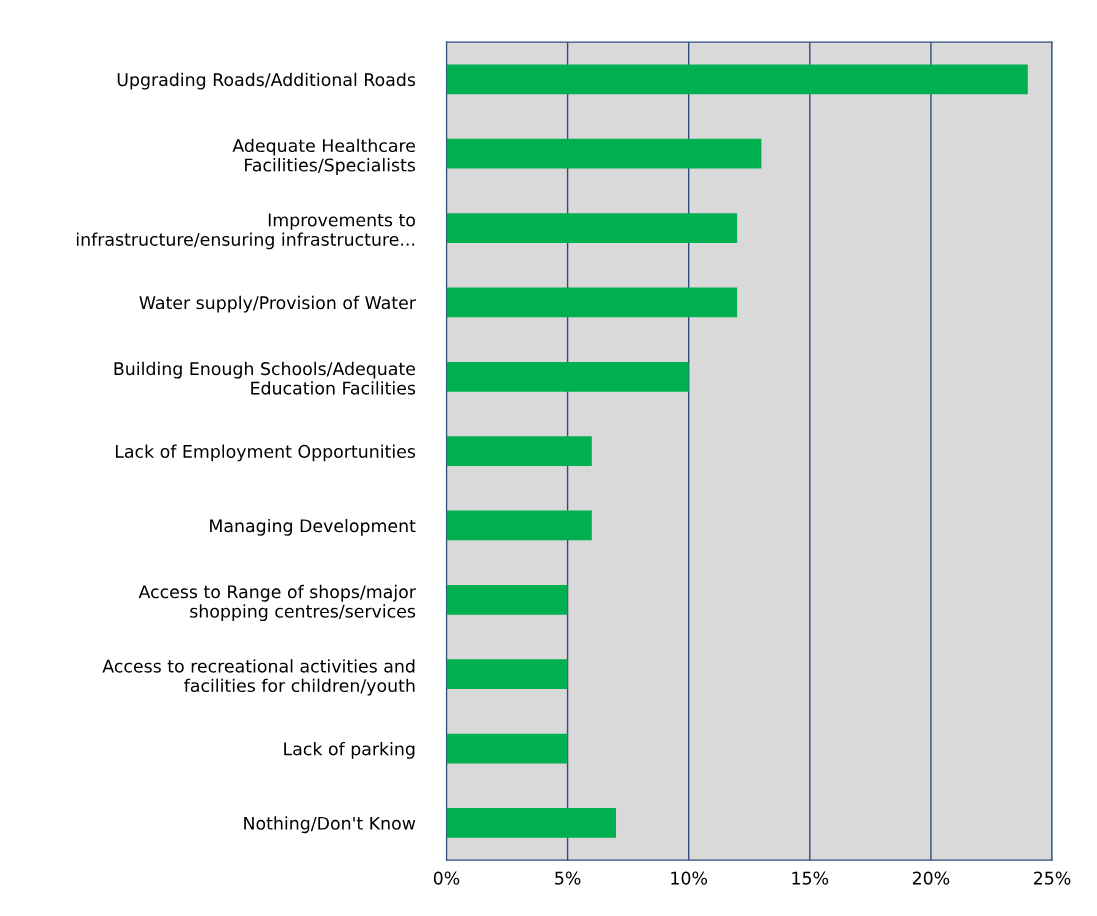  Describe the element at coordinates (568, 878) in the screenshot. I see `x-tick-label: 5%` at that location.